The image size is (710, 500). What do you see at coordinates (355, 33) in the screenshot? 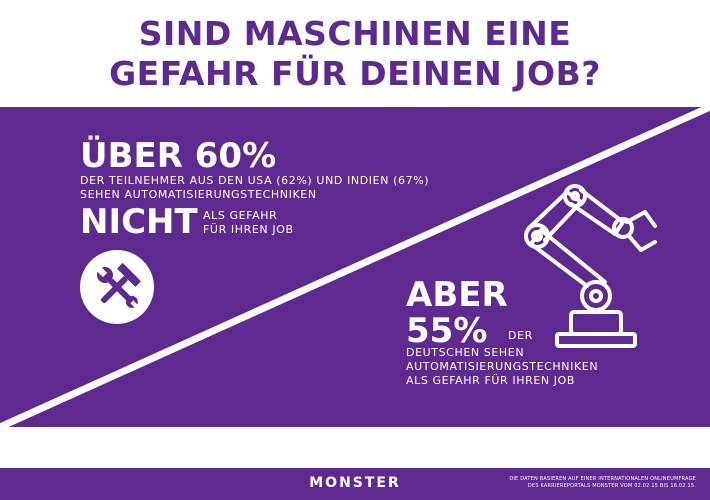
I see `headline-line-1: SIND MASCHINEN EINE` at bounding box center [355, 33].